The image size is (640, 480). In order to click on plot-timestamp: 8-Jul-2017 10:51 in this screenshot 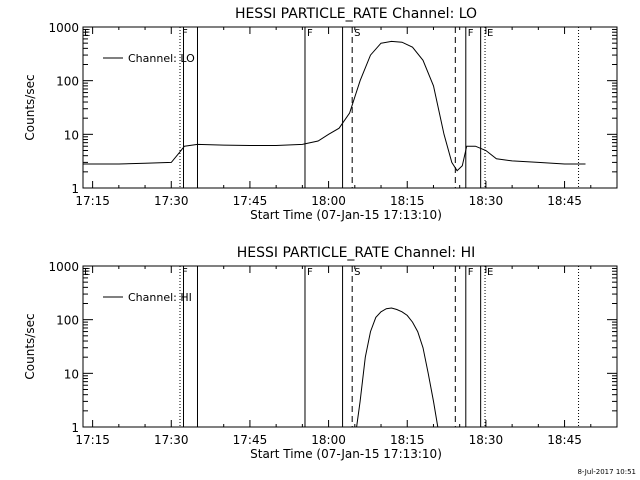, I will do `click(606, 472)`.